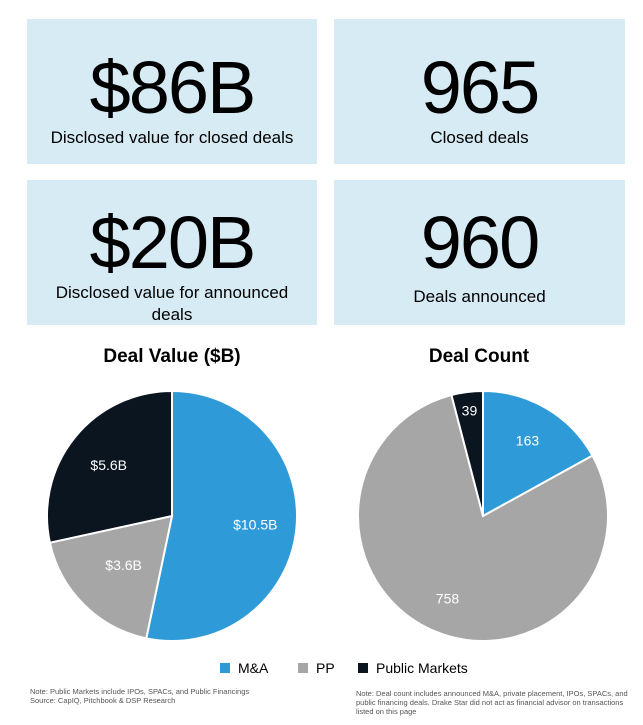 The image size is (643, 725). I want to click on data-label-public-markets: 39, so click(470, 411).